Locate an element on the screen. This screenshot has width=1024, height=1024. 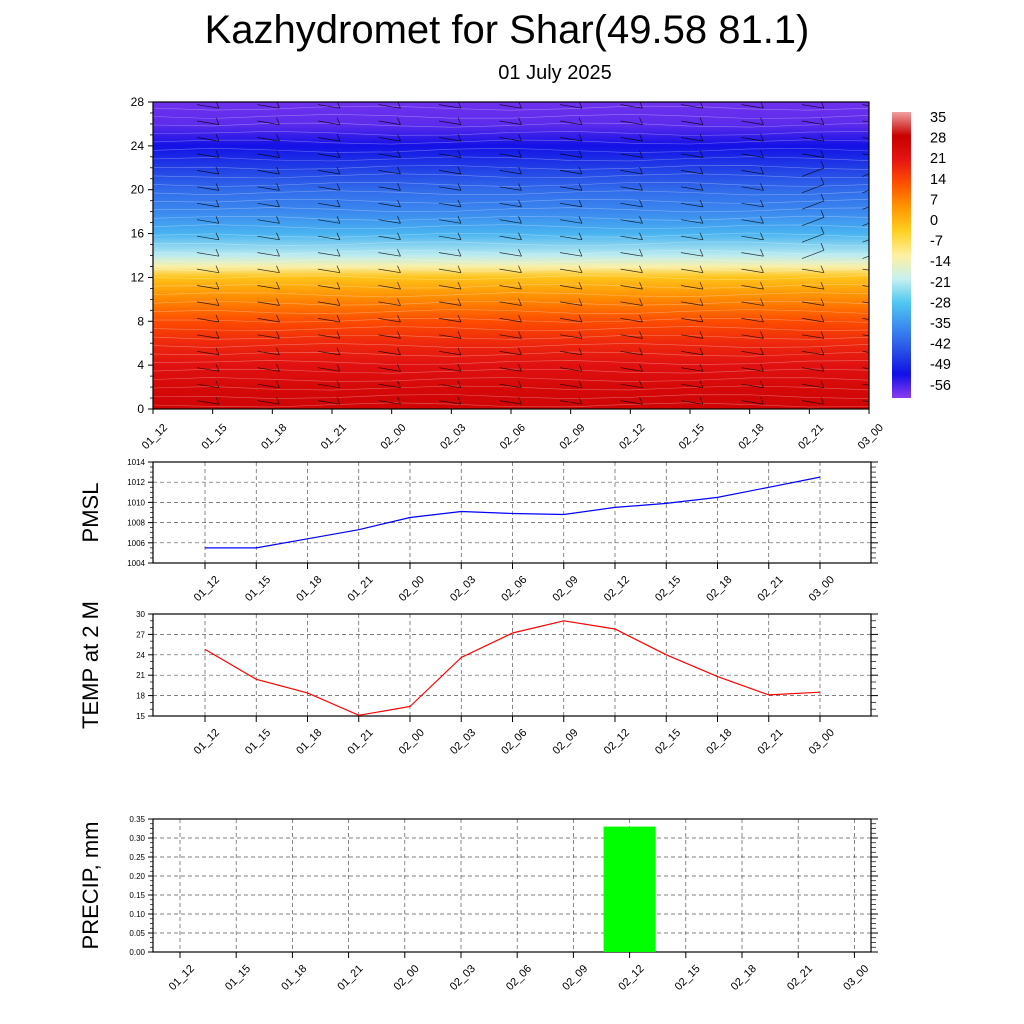
x-tick-label: 01_12 is located at coordinates (207, 742).